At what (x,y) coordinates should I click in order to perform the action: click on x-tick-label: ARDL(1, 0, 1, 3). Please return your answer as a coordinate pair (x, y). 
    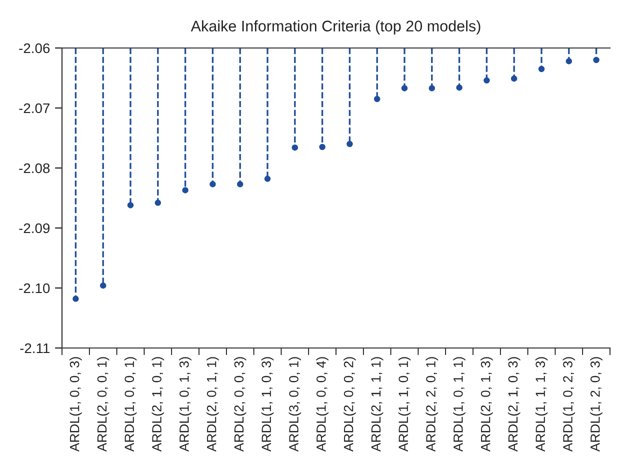
    Looking at the image, I should click on (185, 404).